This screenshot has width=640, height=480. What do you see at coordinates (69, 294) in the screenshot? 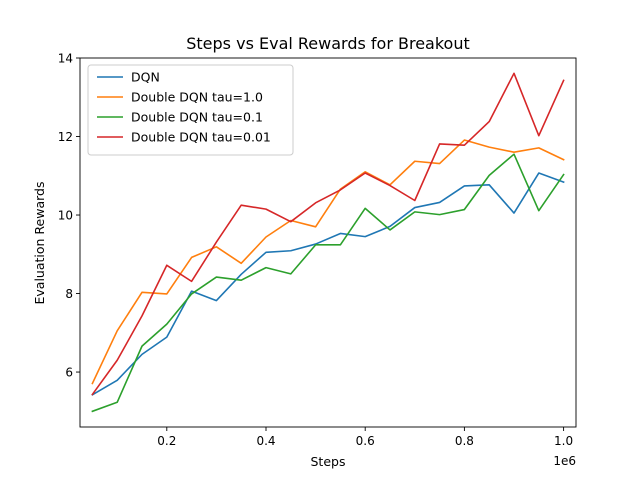
I see `y-tick-label-1: 8` at bounding box center [69, 294].